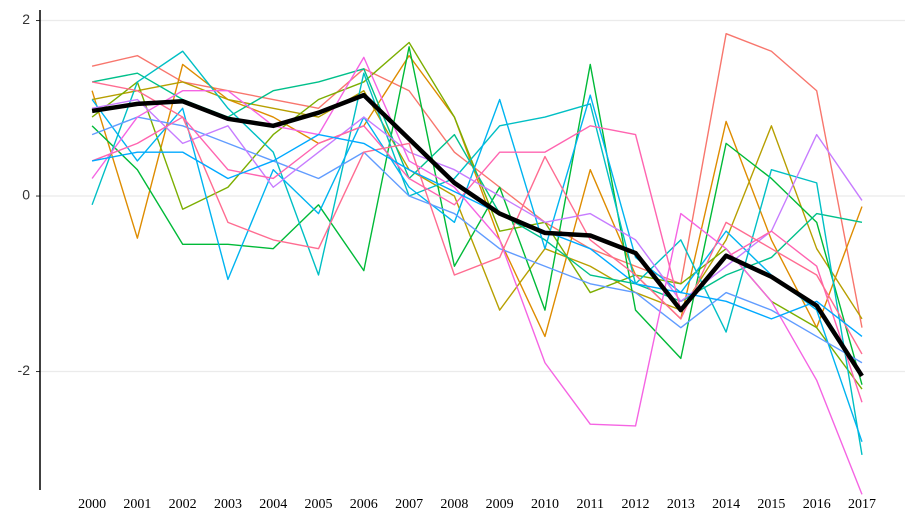 The height and width of the screenshot is (514, 905). Describe the element at coordinates (24, 370) in the screenshot. I see `y-tick-label: -2` at that location.